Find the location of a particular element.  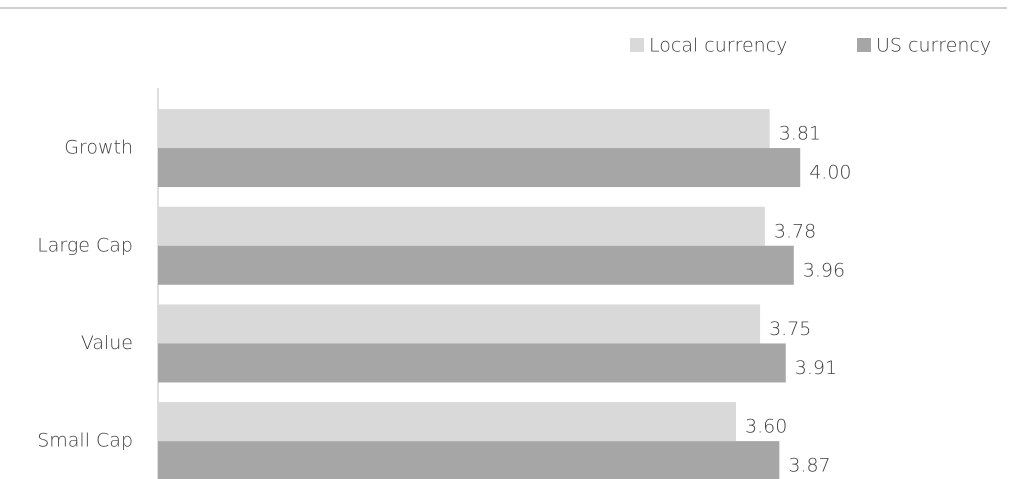

data-label: 3.75 is located at coordinates (790, 329).